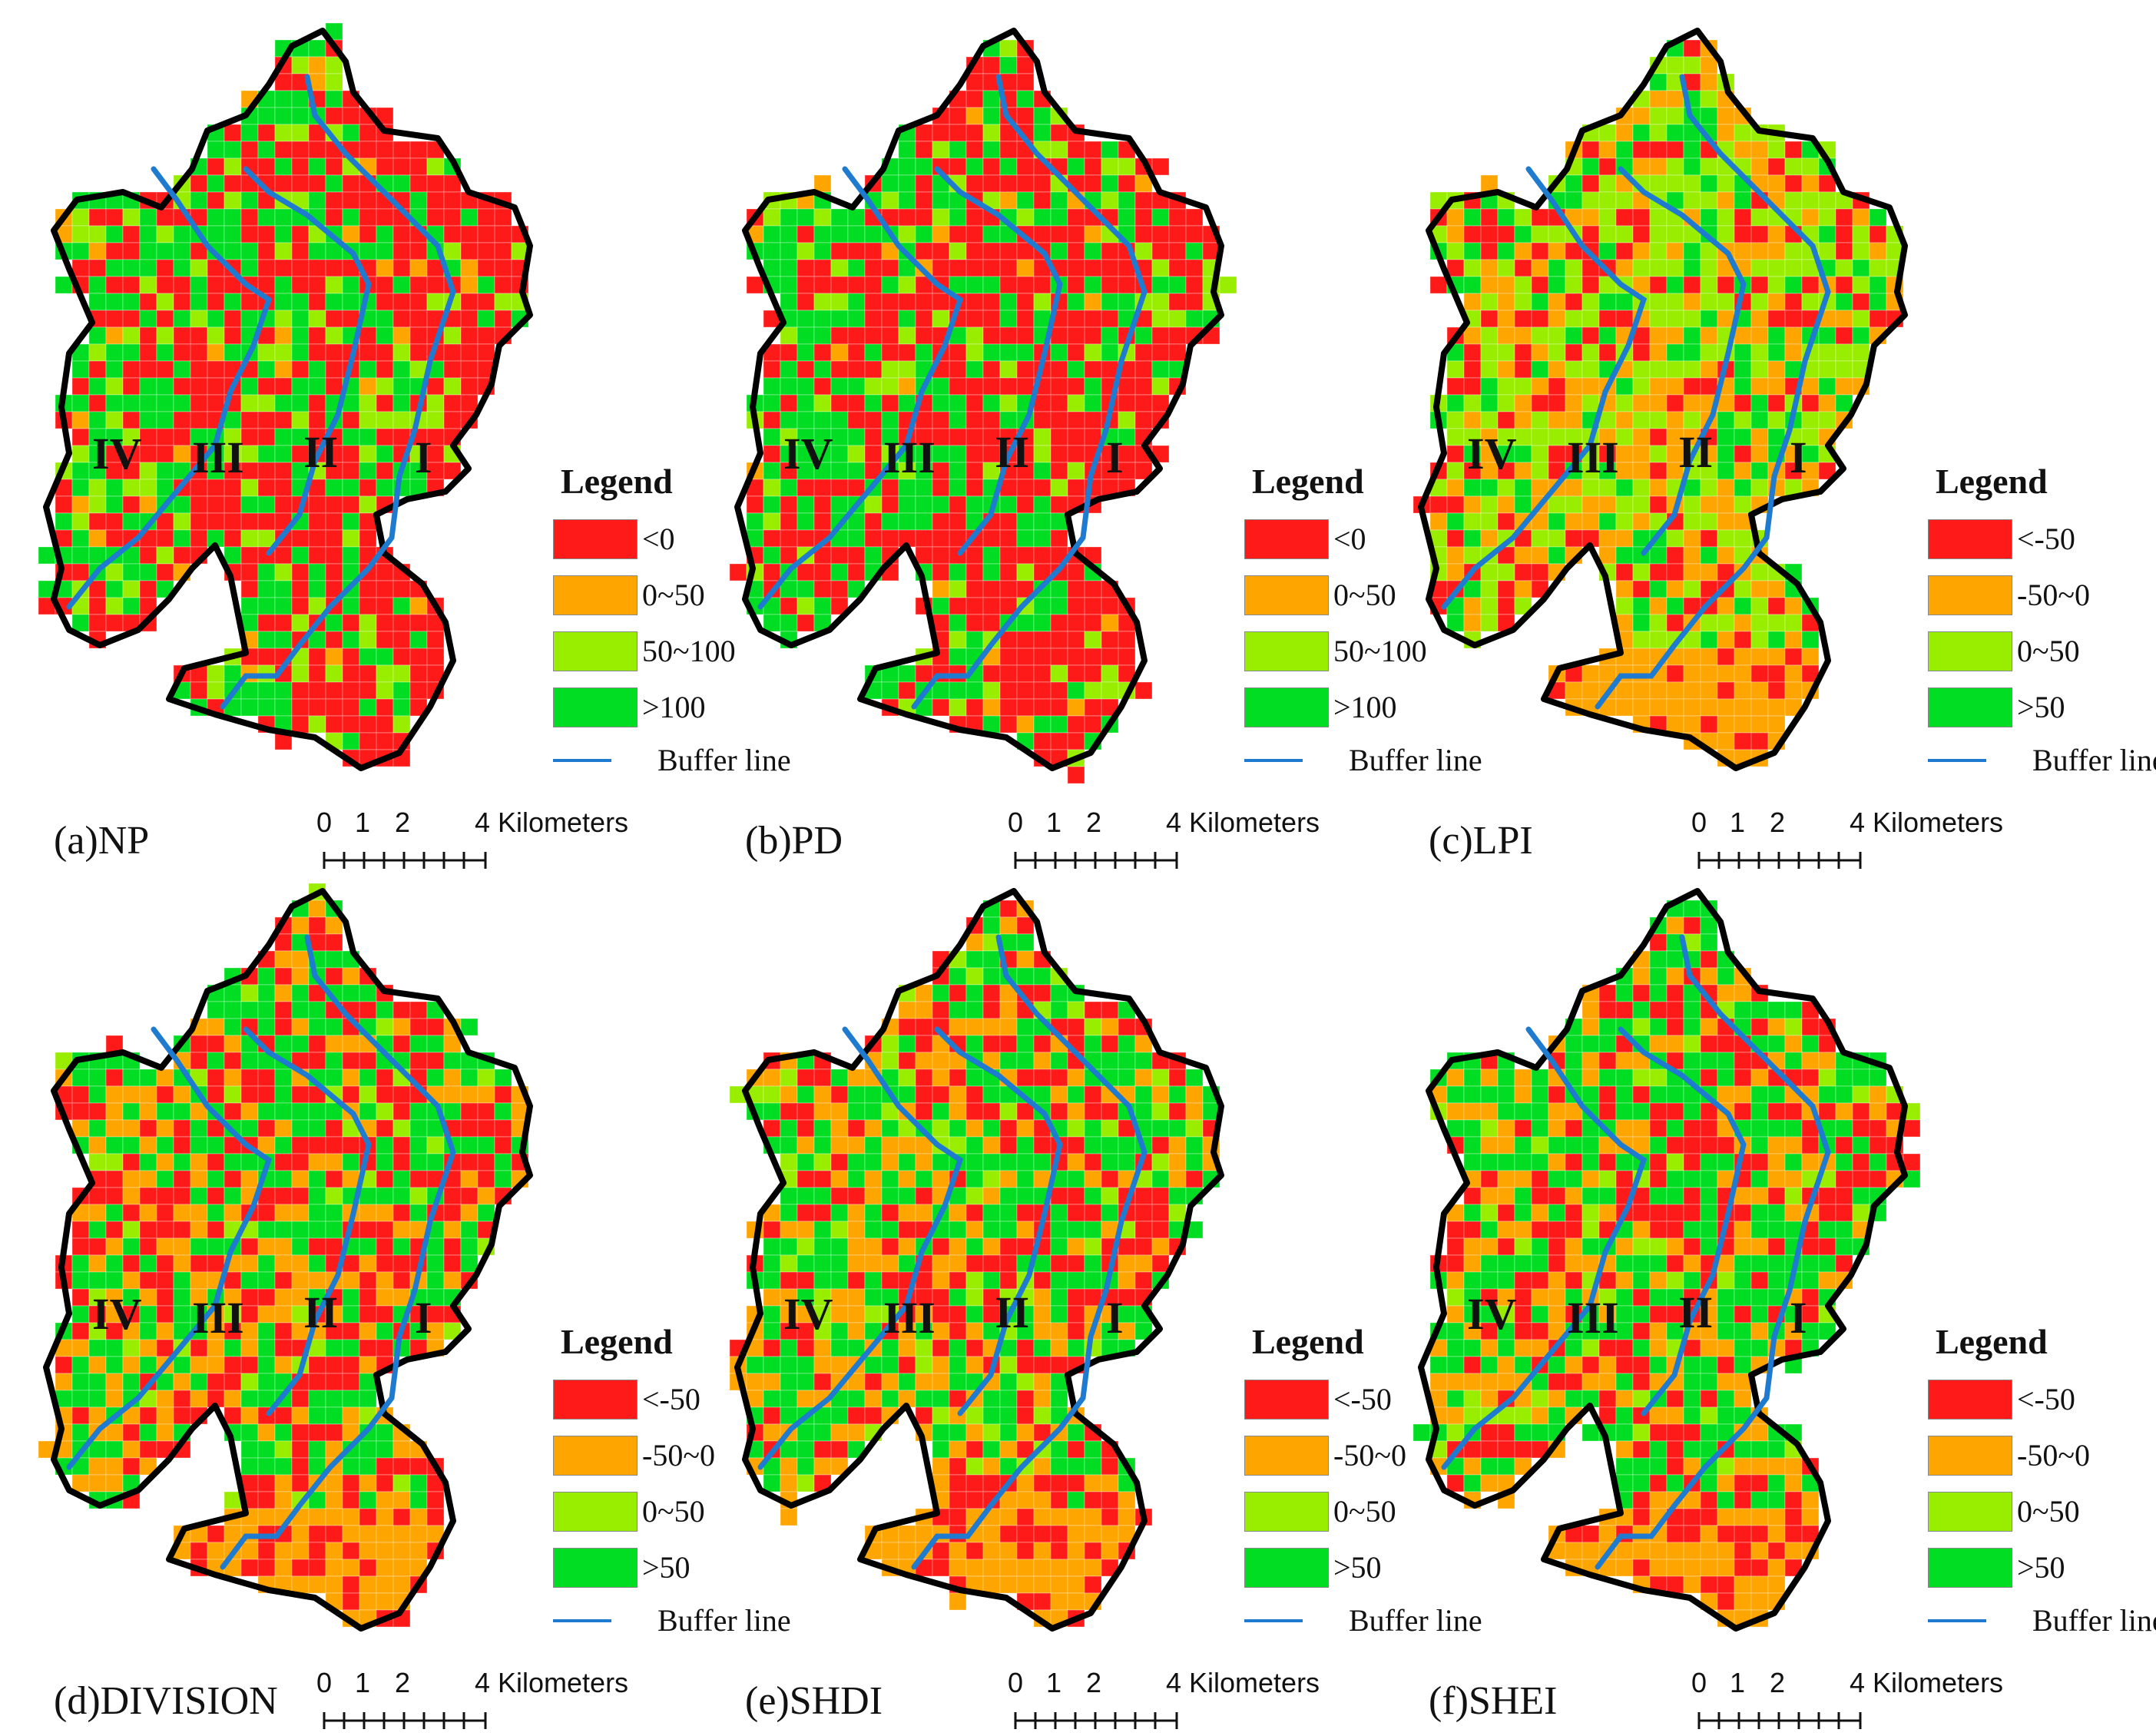 This screenshot has height=1736, width=2156. I want to click on scale-bar: 0 1 2 4 Kilometers, so click(1838, 1701).